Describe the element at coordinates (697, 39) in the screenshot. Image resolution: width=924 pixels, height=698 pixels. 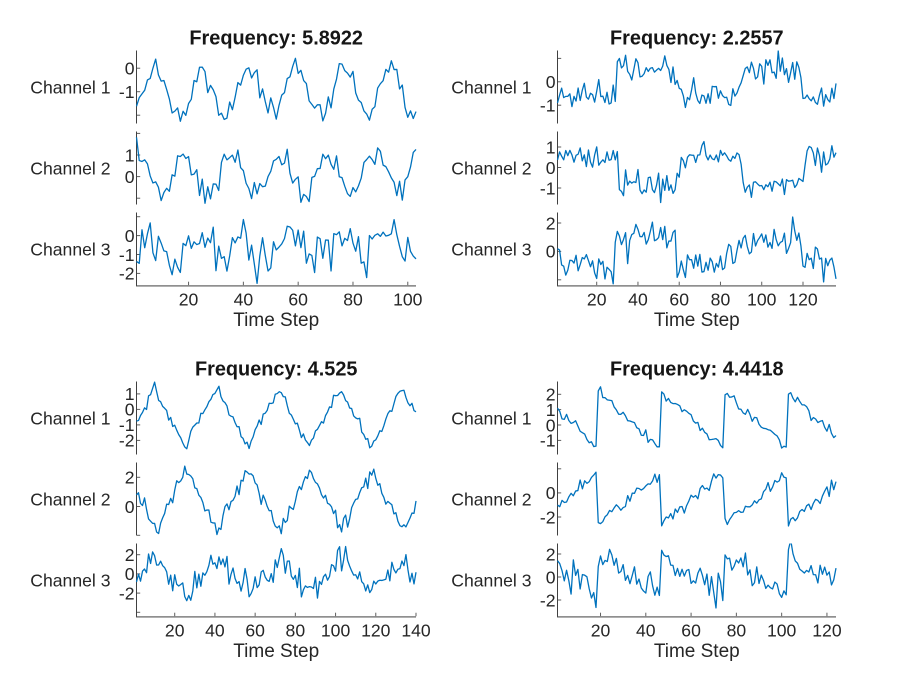
I see `svg-text: Frequency: 2.2557` at that location.